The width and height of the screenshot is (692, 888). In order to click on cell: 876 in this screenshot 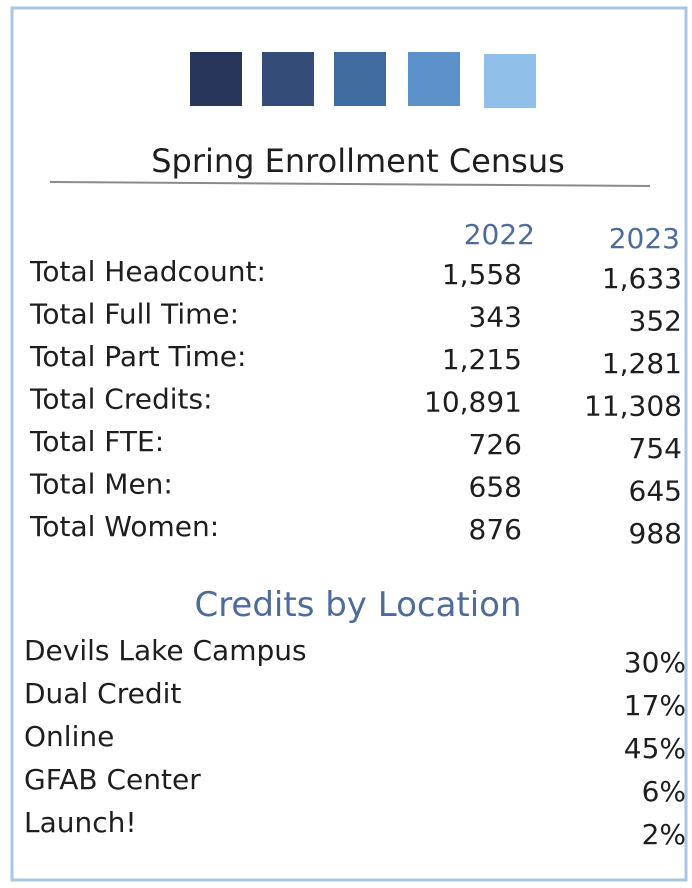, I will do `click(495, 529)`.